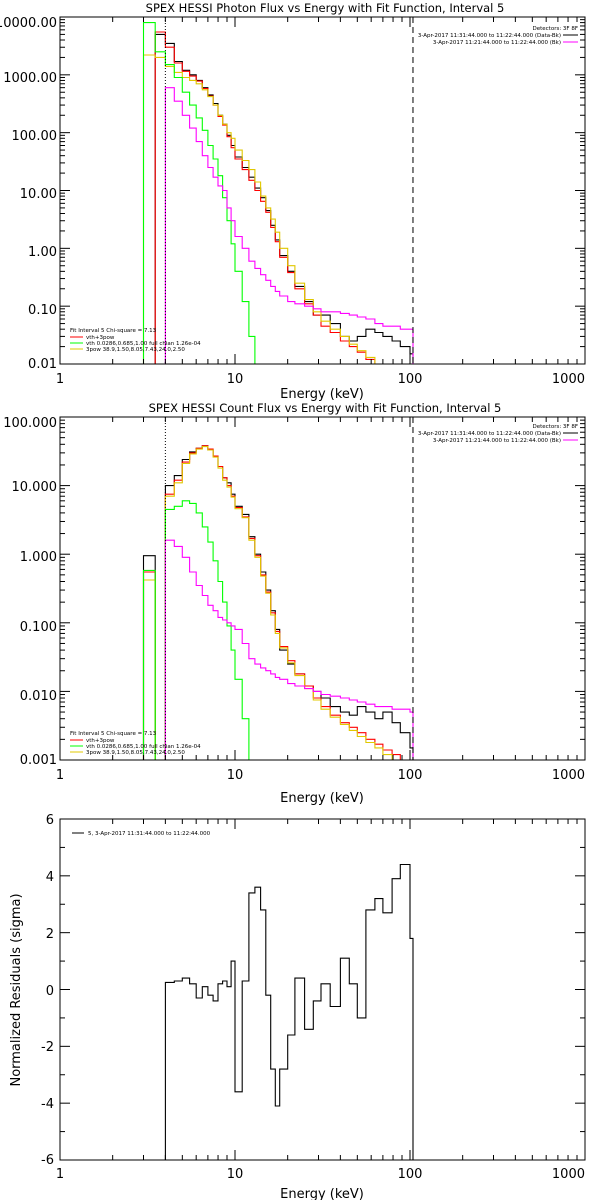 The image size is (600, 1200). I want to click on y-tick-label: 1000.00, so click(30, 78).